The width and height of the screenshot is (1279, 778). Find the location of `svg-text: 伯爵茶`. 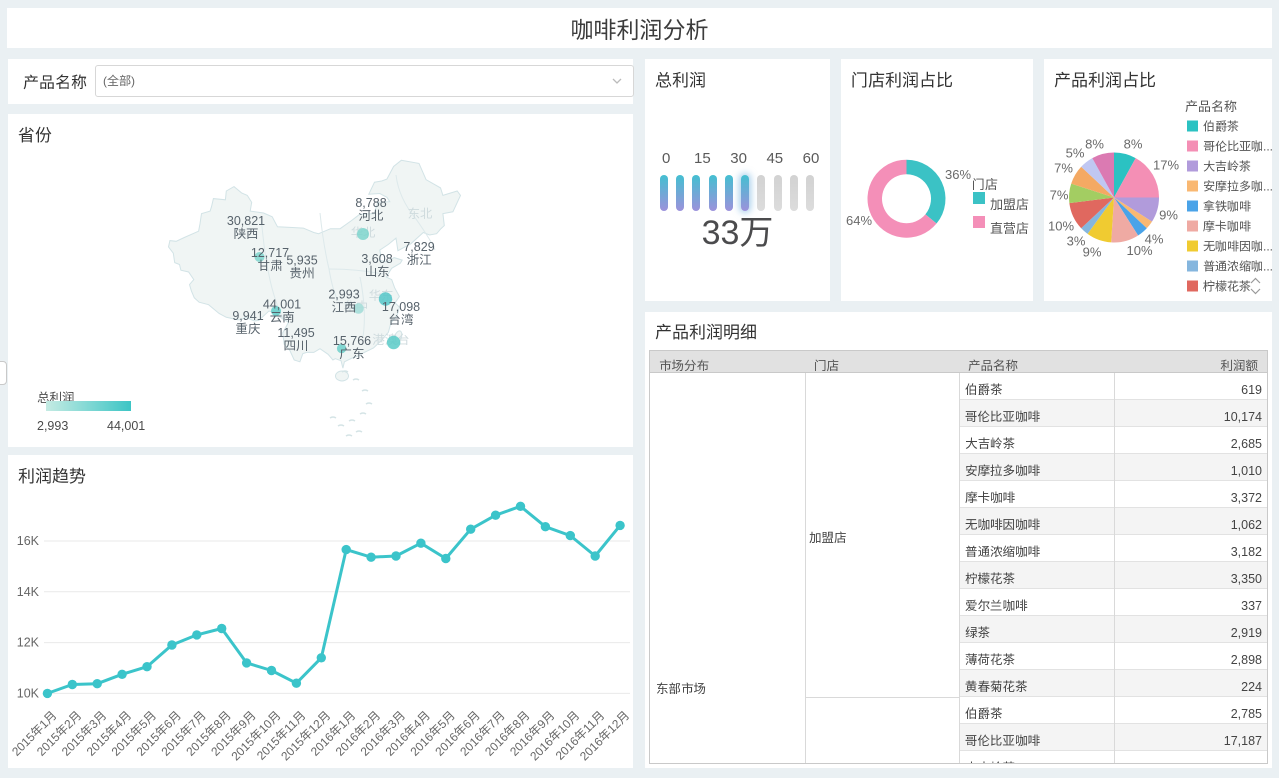

svg-text: 伯爵茶 is located at coordinates (1221, 126).